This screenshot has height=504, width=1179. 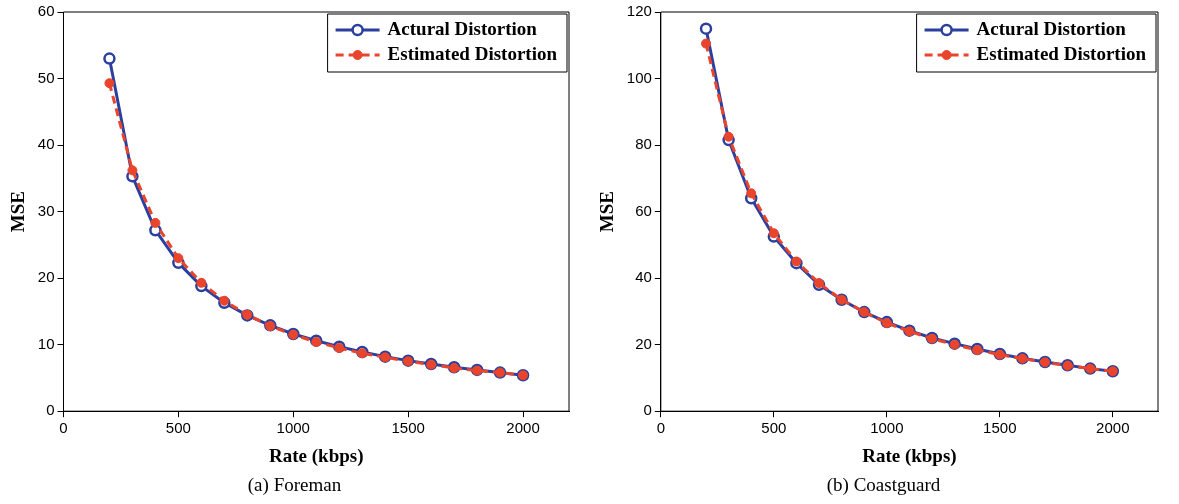 I want to click on y-tick-label: 50, so click(x=46, y=77).